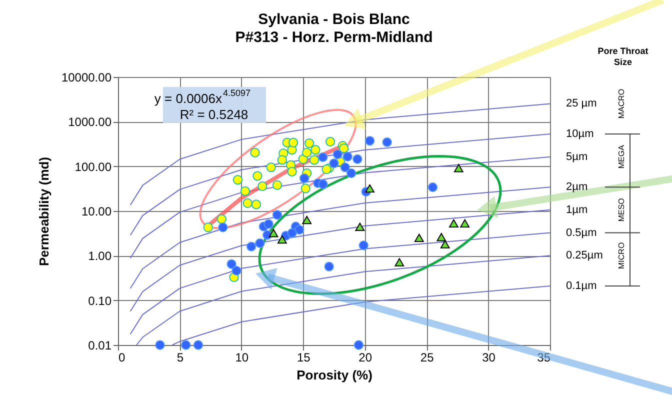  What do you see at coordinates (577, 156) in the screenshot?
I see `text: 5µm` at bounding box center [577, 156].